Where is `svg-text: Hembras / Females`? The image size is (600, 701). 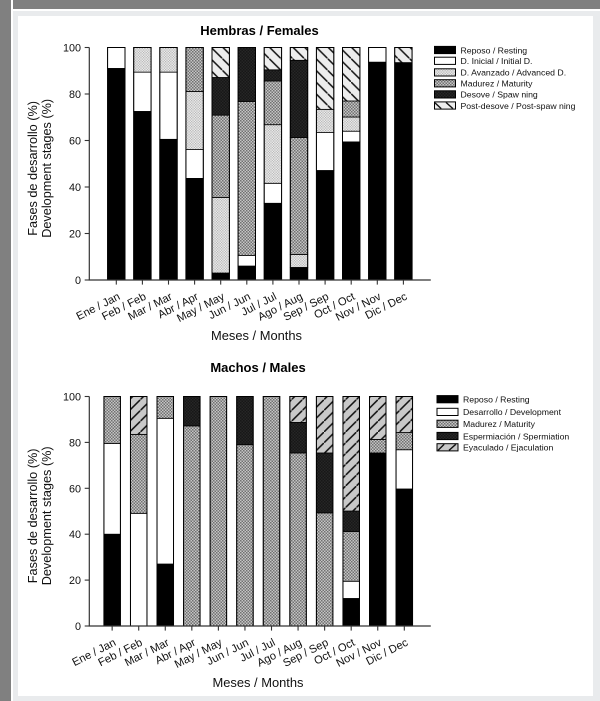 svg-text: Hembras / Females is located at coordinates (259, 30).